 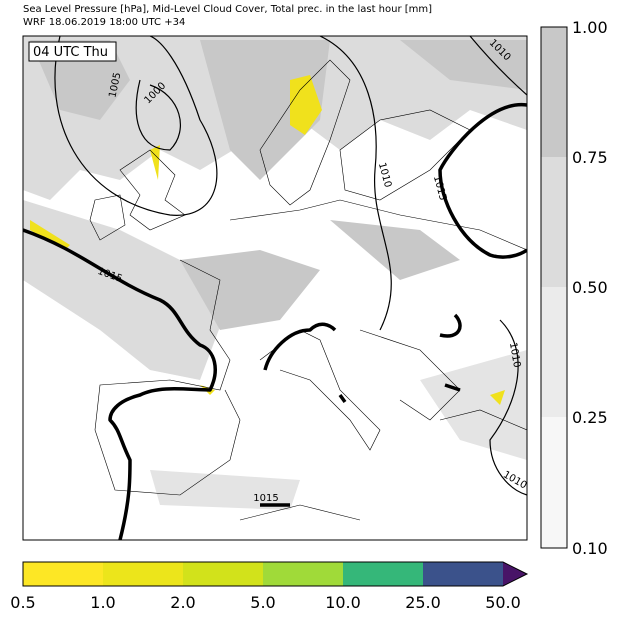 What do you see at coordinates (503, 602) in the screenshot?
I see `tick-label: 50.0` at bounding box center [503, 602].